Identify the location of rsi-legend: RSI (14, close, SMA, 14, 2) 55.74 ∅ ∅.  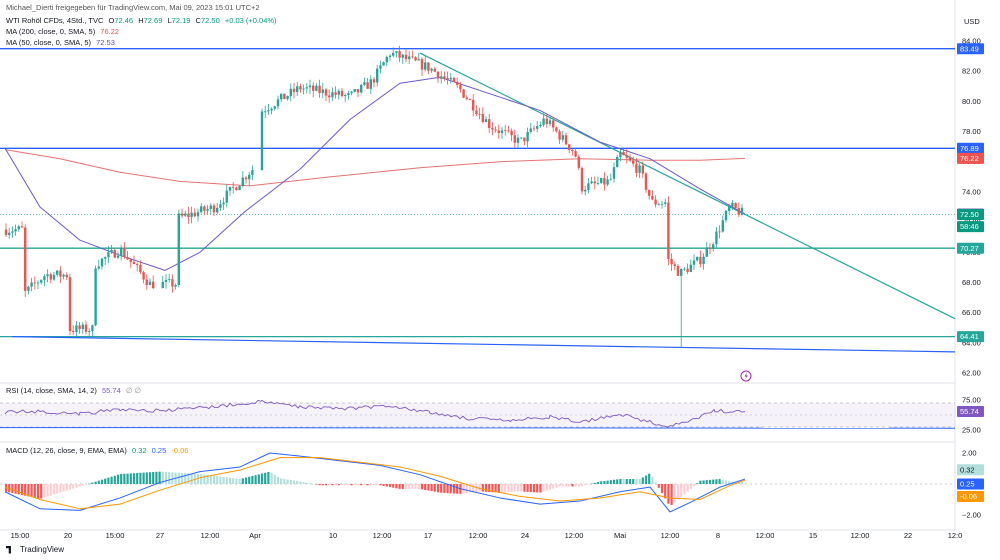
(73, 390).